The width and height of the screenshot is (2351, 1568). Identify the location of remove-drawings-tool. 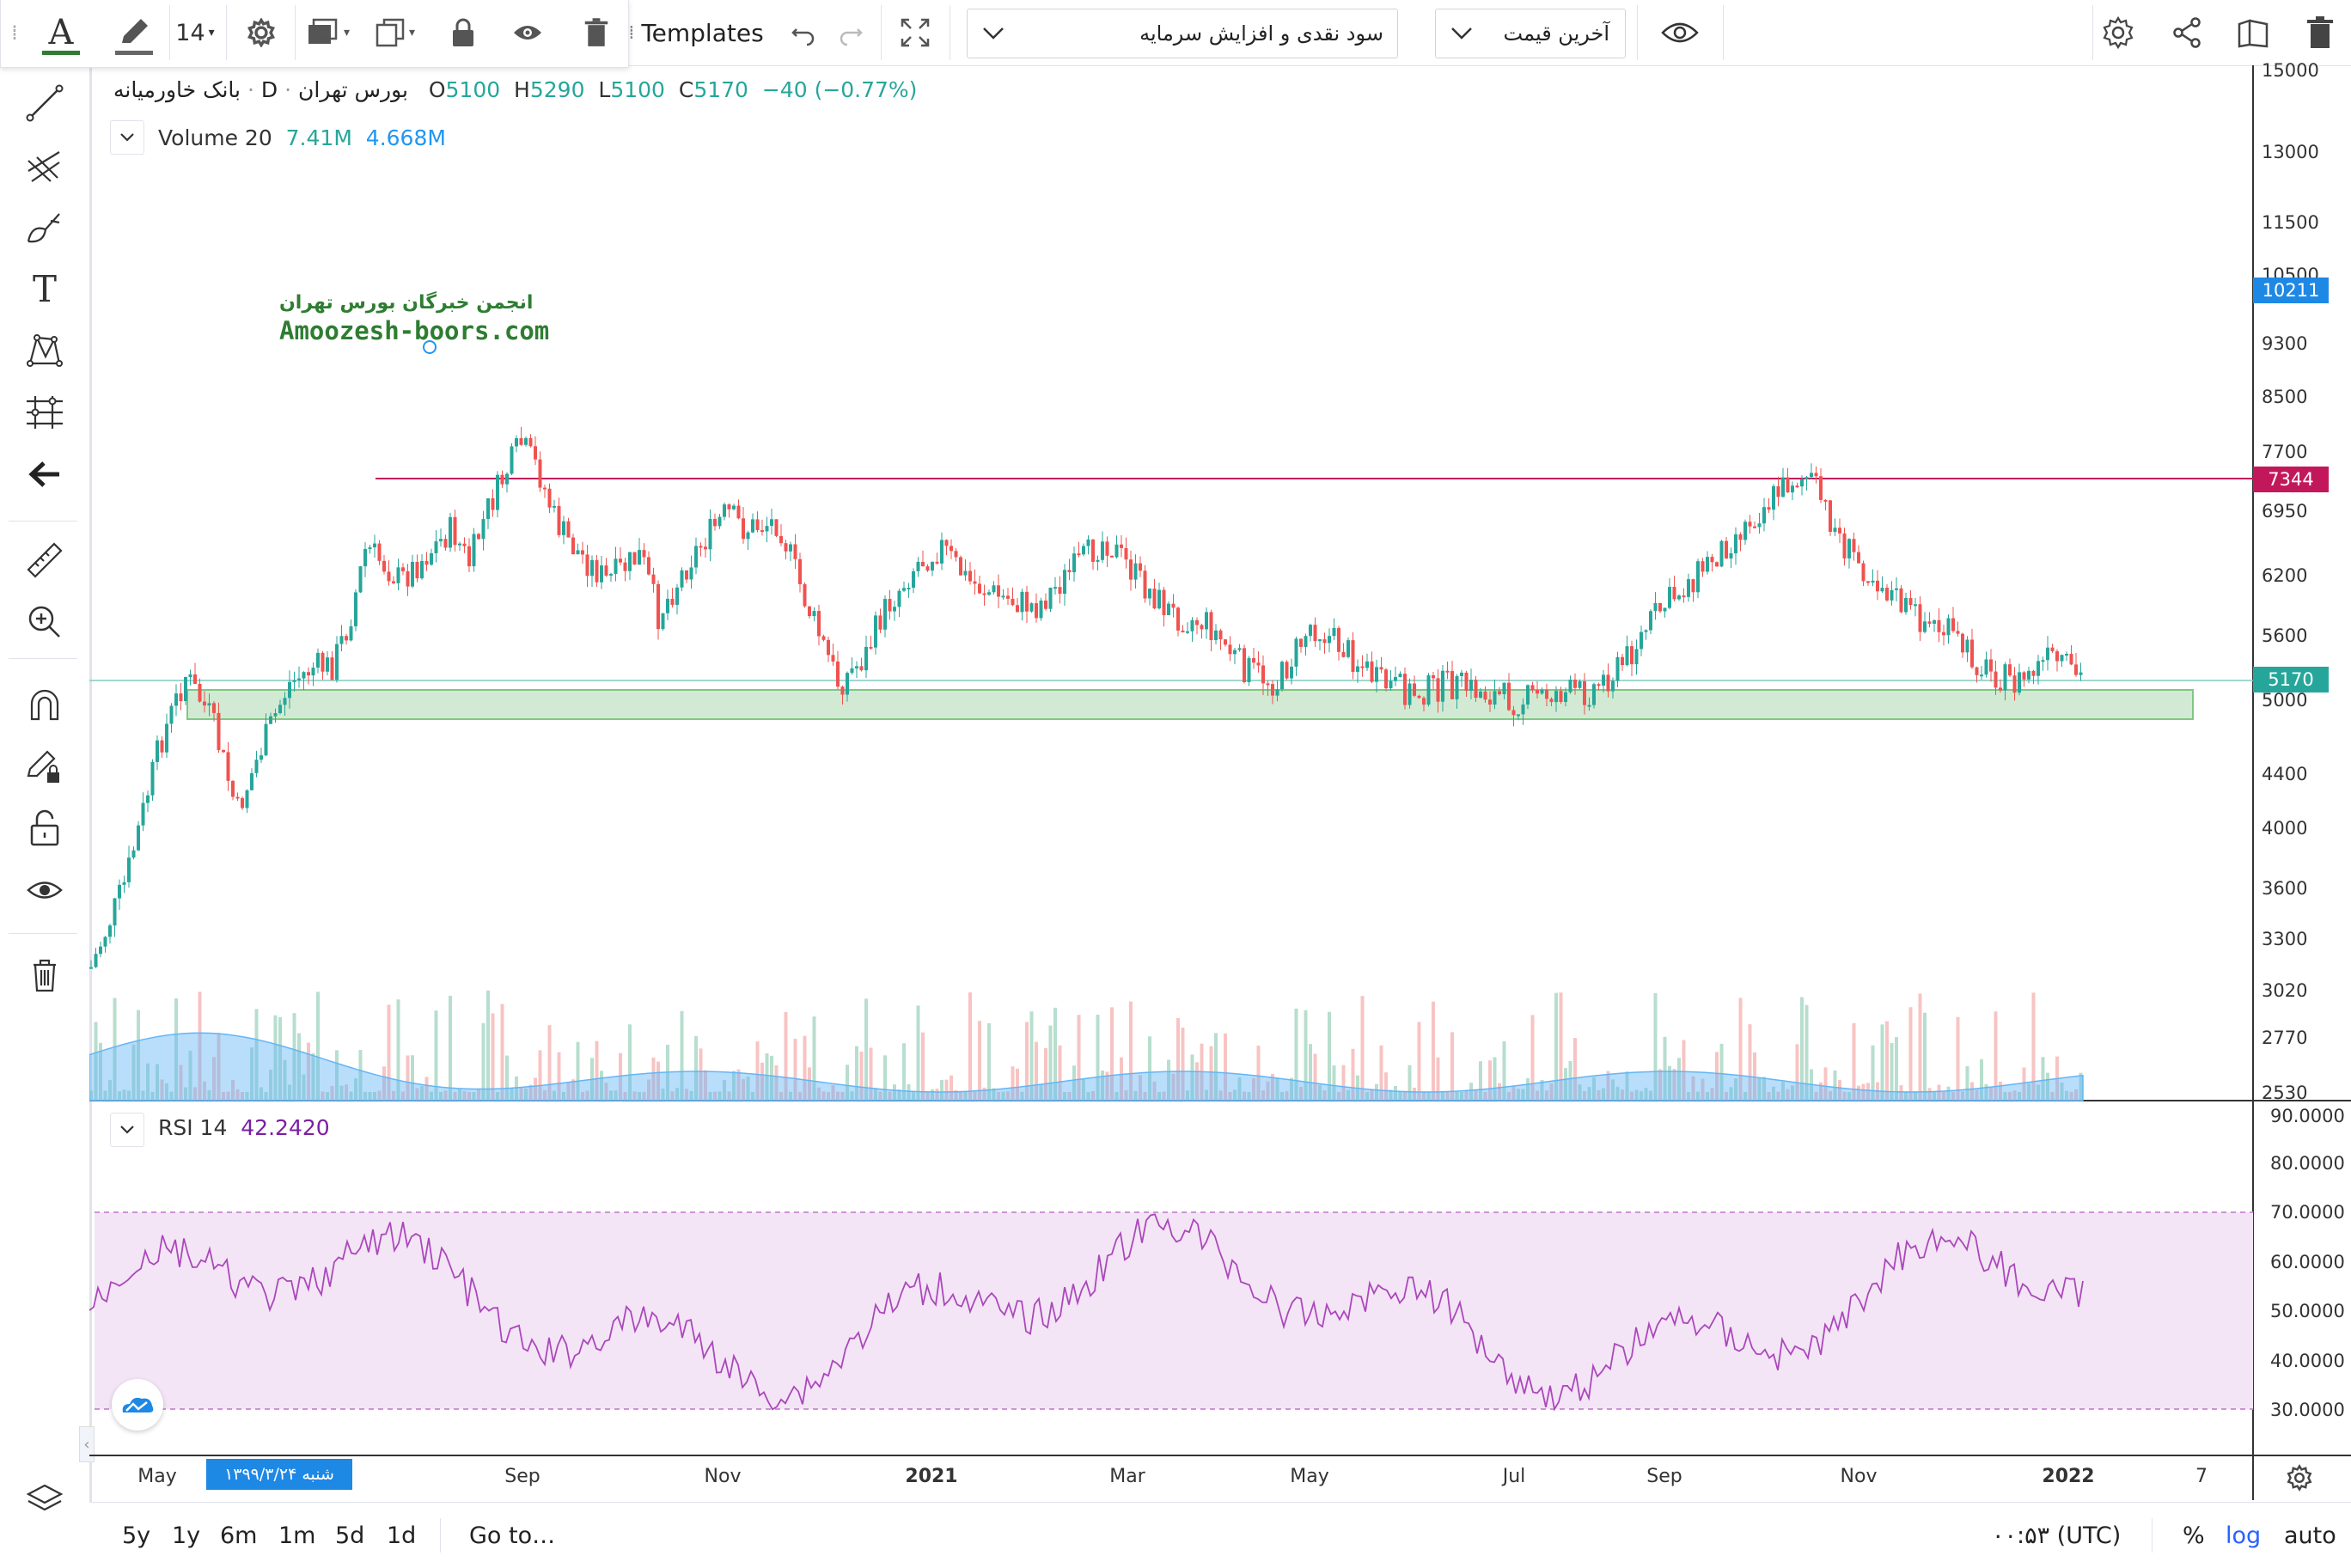
(44, 974).